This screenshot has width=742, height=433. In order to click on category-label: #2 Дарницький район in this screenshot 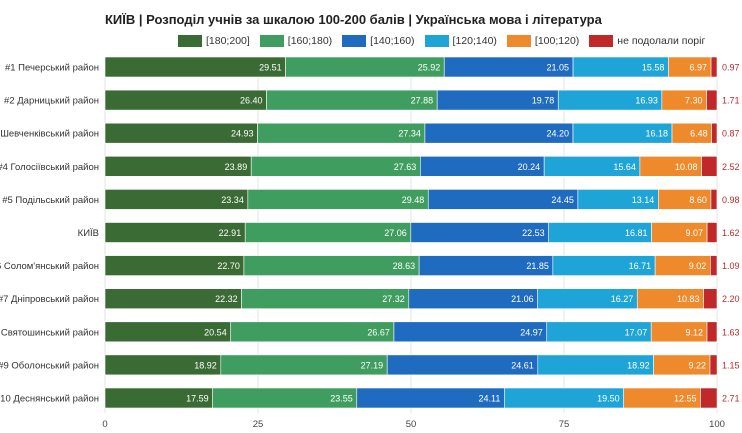, I will do `click(51, 101)`.